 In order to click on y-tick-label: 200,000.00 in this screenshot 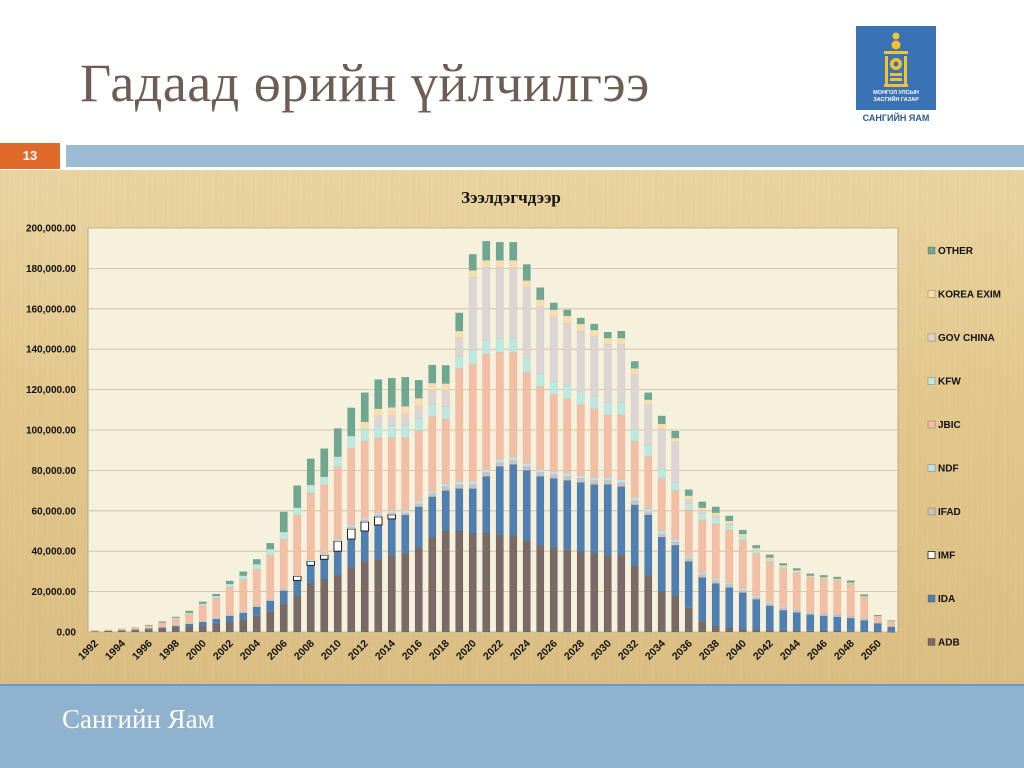, I will do `click(51, 229)`.